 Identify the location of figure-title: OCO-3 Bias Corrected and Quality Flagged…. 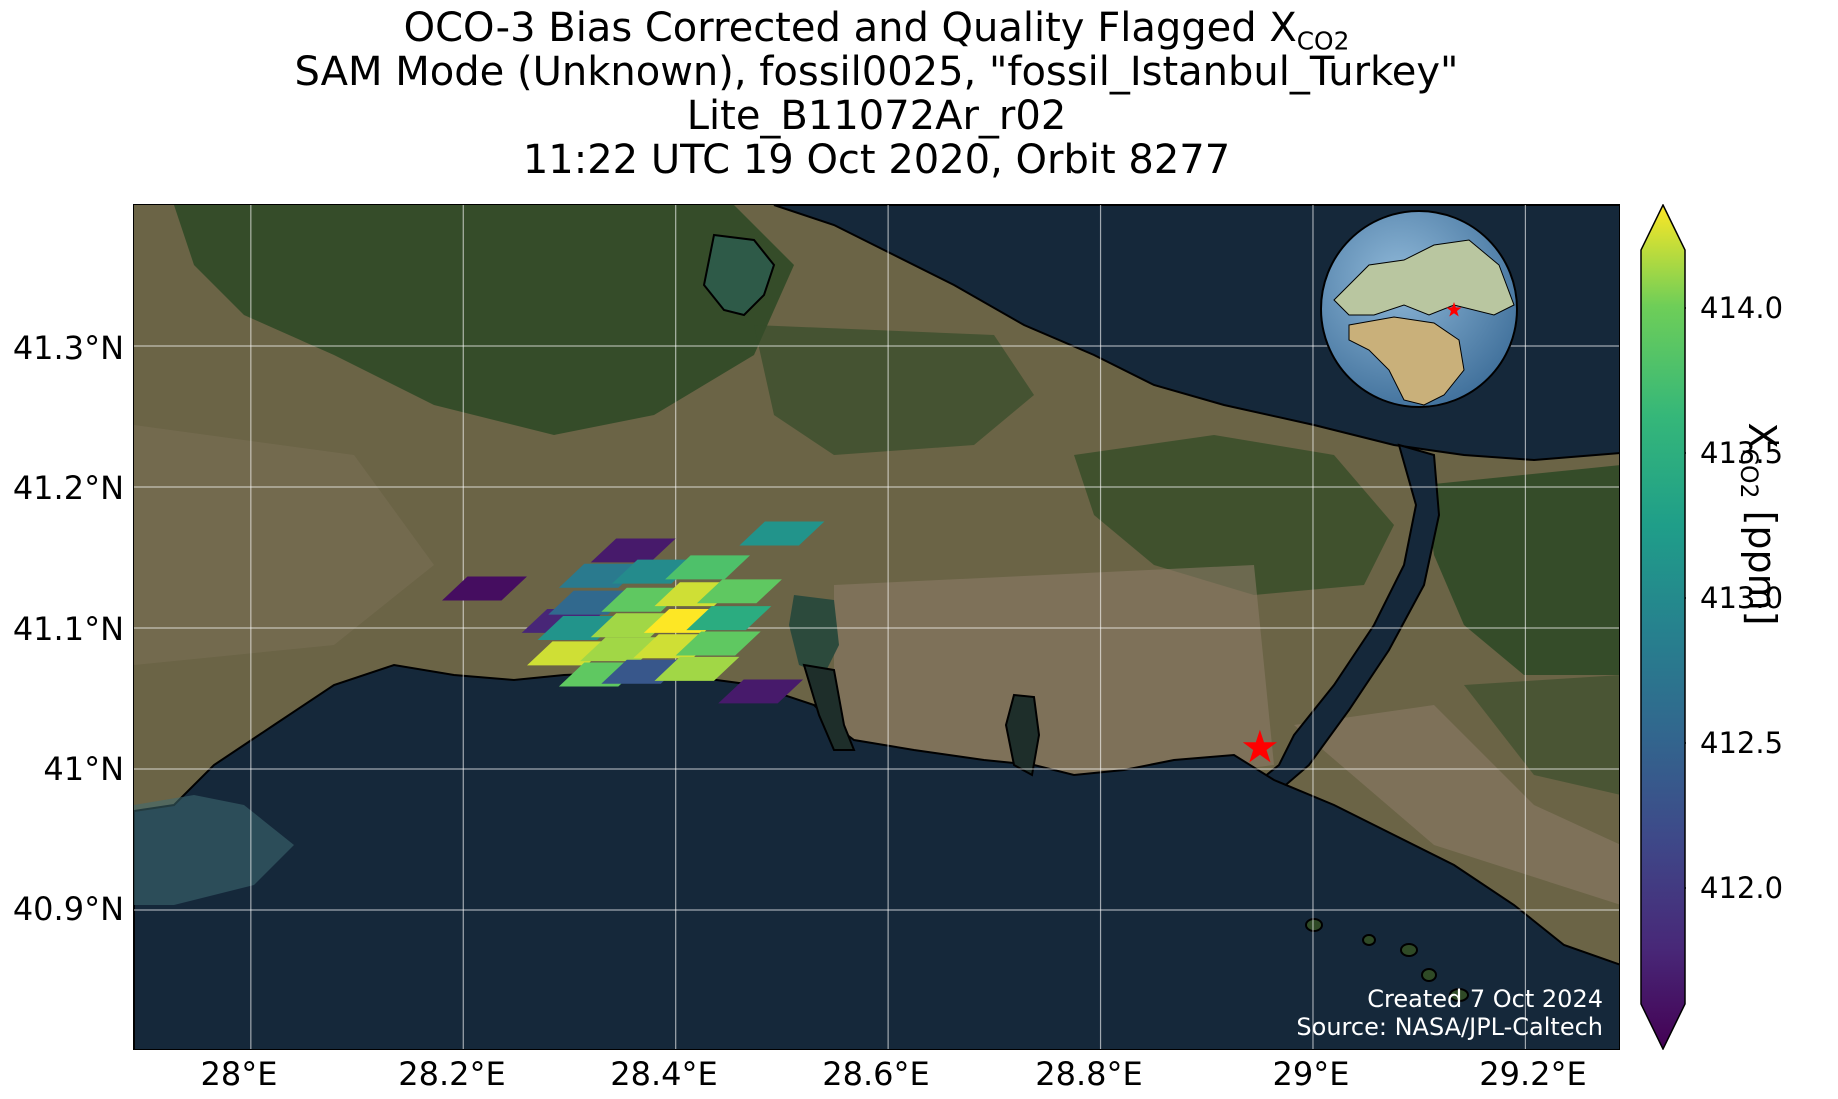
(876, 94).